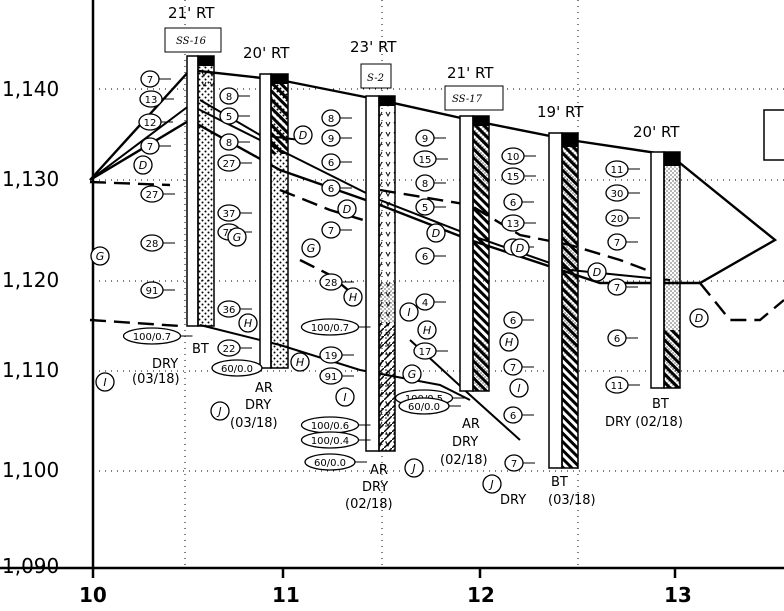 This screenshot has width=784, height=611. I want to click on blow-count: 27, so click(152, 195).